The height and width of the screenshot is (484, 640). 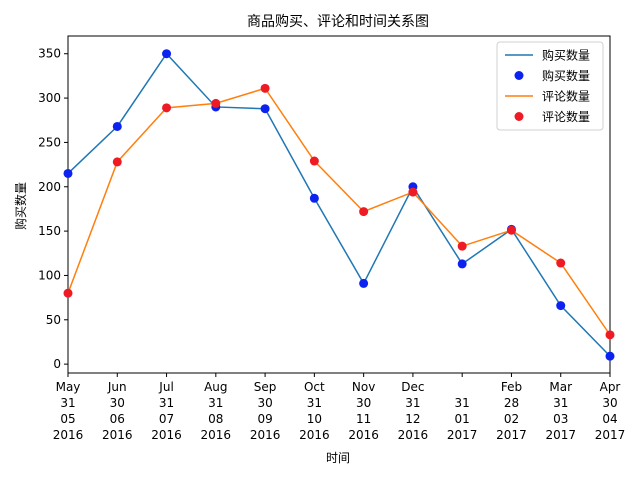 What do you see at coordinates (338, 22) in the screenshot?
I see `chart-title: 商品购买、评论和时间关系图` at bounding box center [338, 22].